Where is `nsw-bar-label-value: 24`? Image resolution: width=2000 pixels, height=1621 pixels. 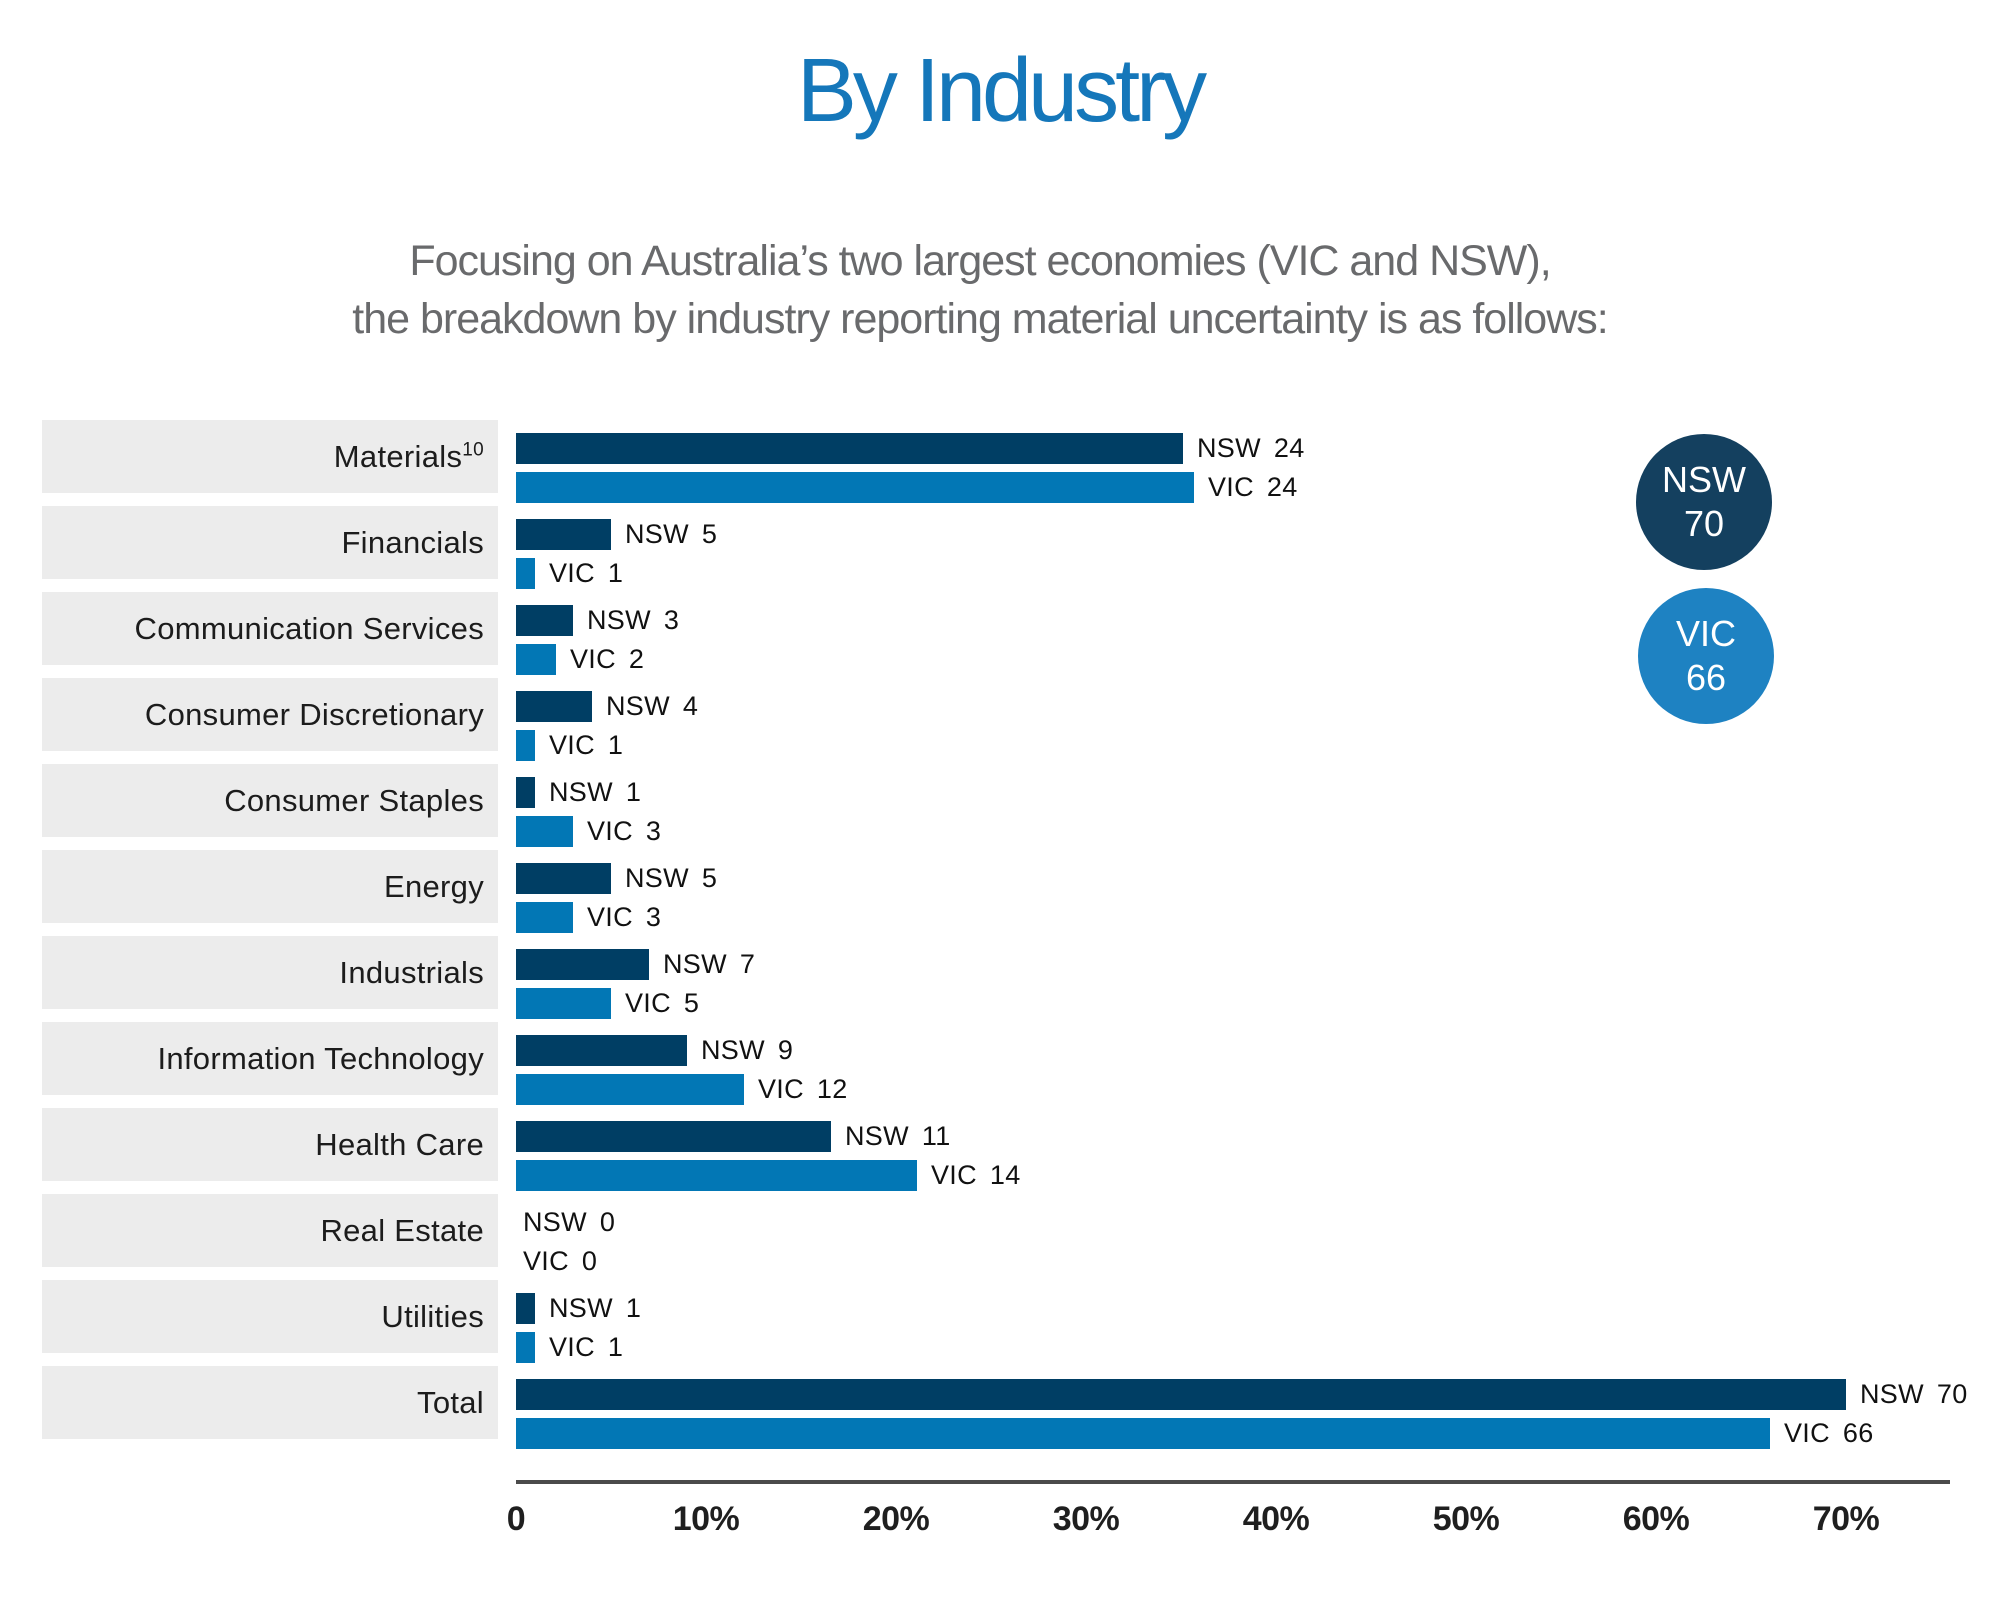 nsw-bar-label-value: 24 is located at coordinates (1289, 448).